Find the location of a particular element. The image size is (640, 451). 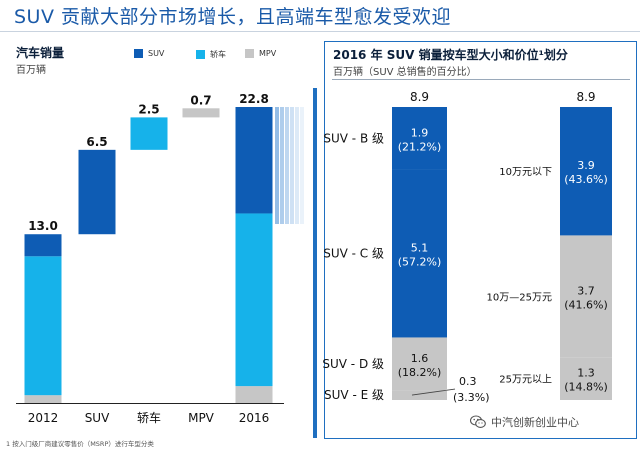

wechat-icon is located at coordinates (478, 421).